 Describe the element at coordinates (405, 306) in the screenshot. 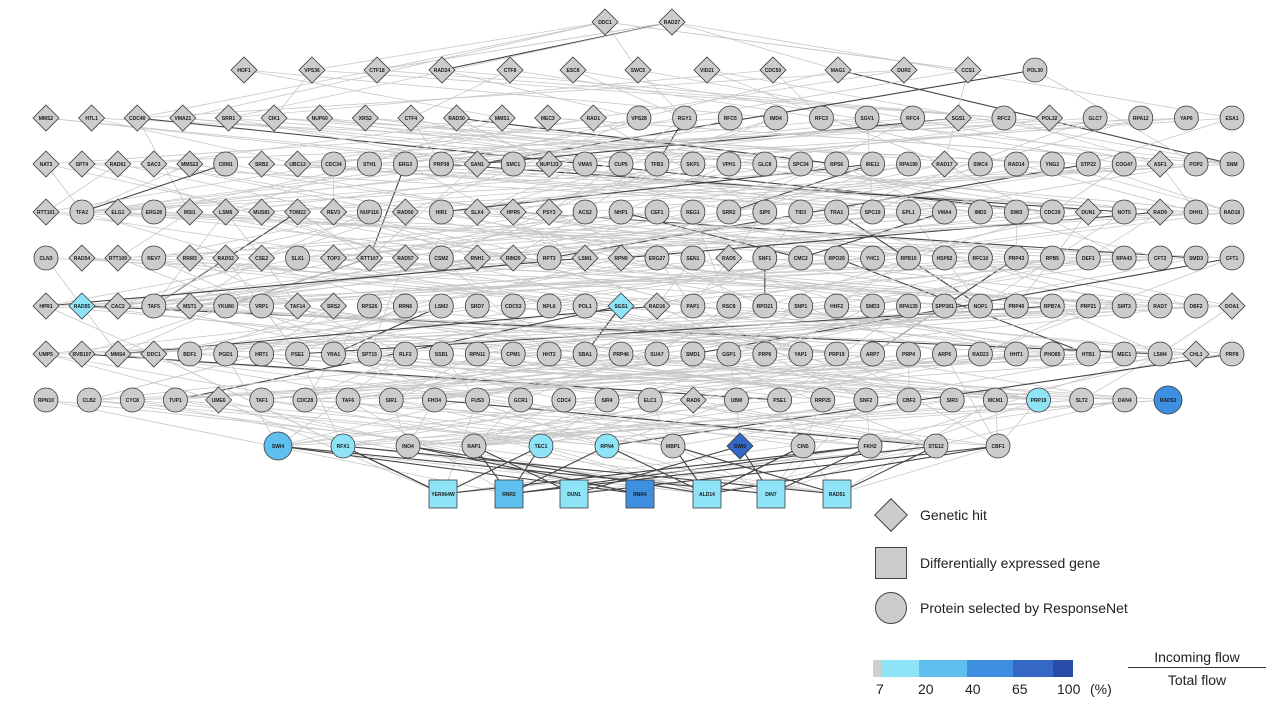

I see `node-rrn6: RRN6` at that location.